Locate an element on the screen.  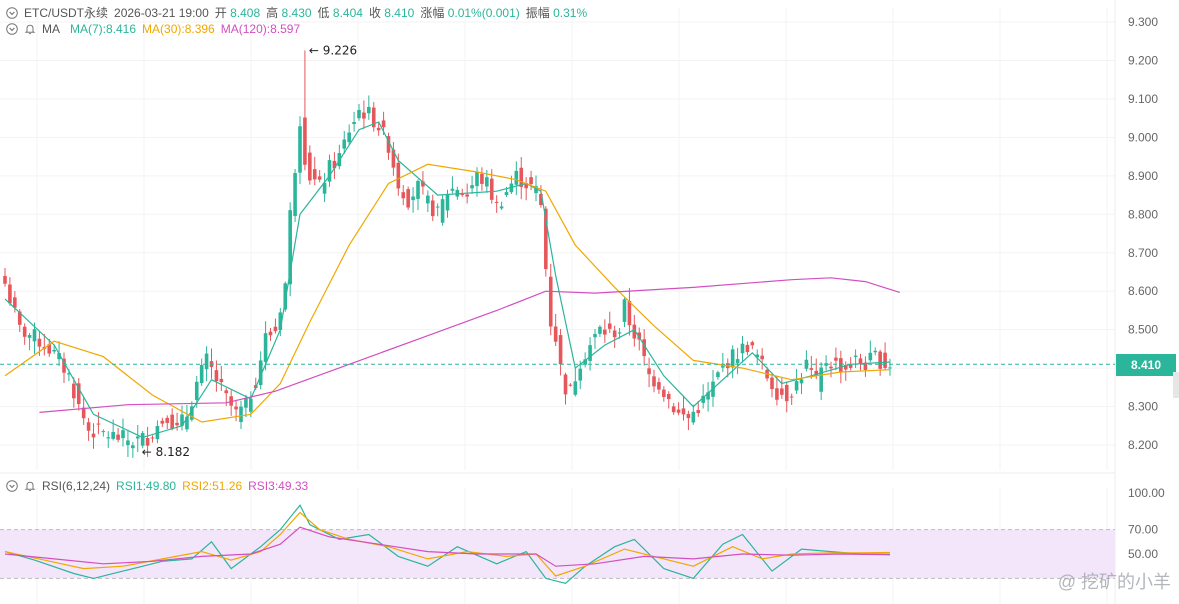
rsi-band is located at coordinates (557, 554).